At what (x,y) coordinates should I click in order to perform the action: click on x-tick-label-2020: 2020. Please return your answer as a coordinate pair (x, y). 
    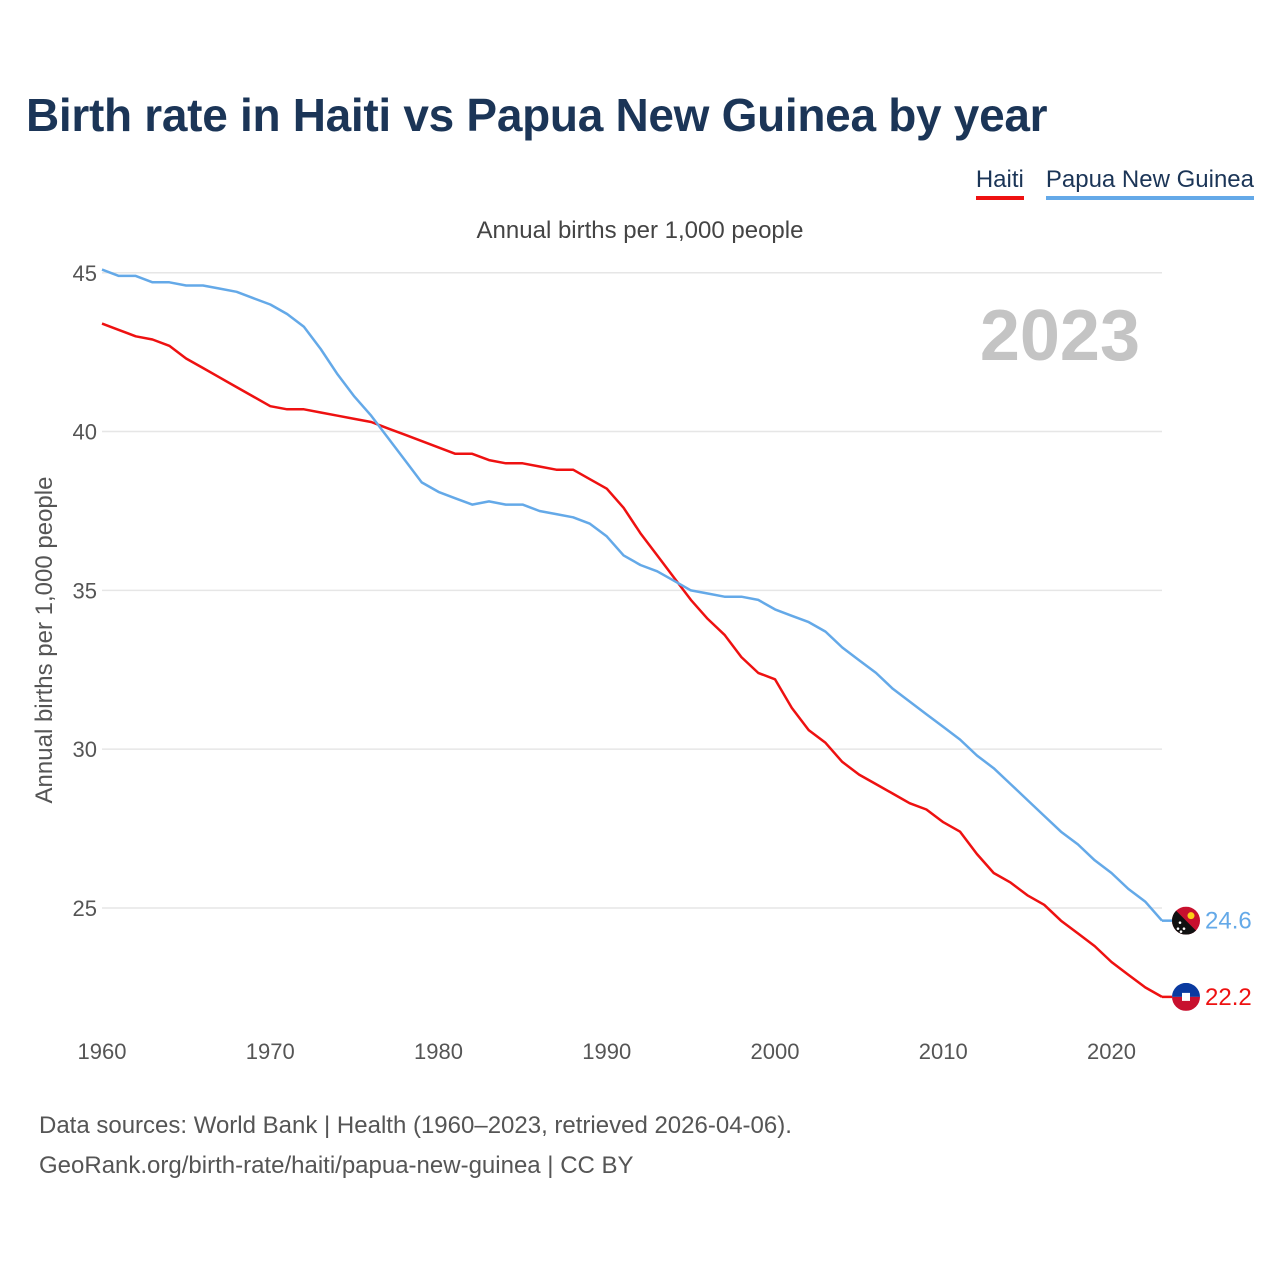
    Looking at the image, I should click on (1111, 1051).